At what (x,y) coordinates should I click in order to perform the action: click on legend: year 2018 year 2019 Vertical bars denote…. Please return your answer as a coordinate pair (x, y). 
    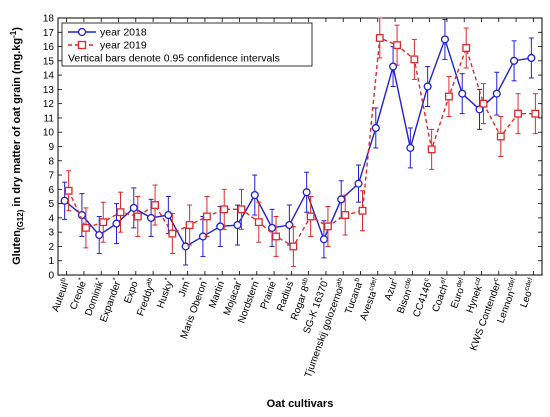
    Looking at the image, I should click on (187, 44).